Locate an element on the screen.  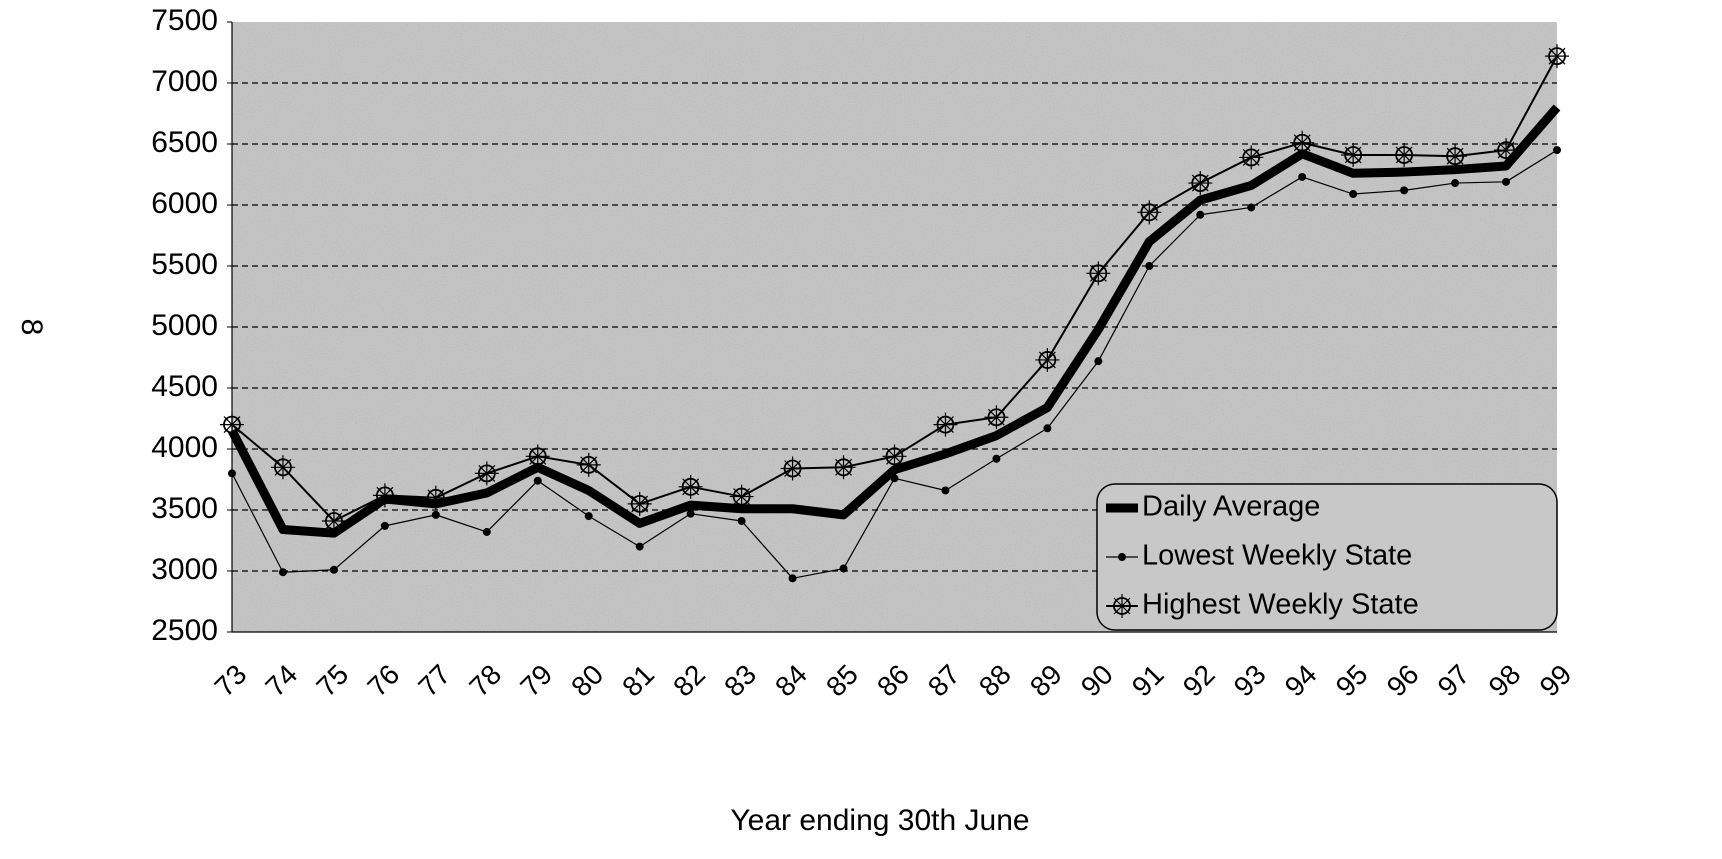
x-tick-label: 90 is located at coordinates (1097, 681).